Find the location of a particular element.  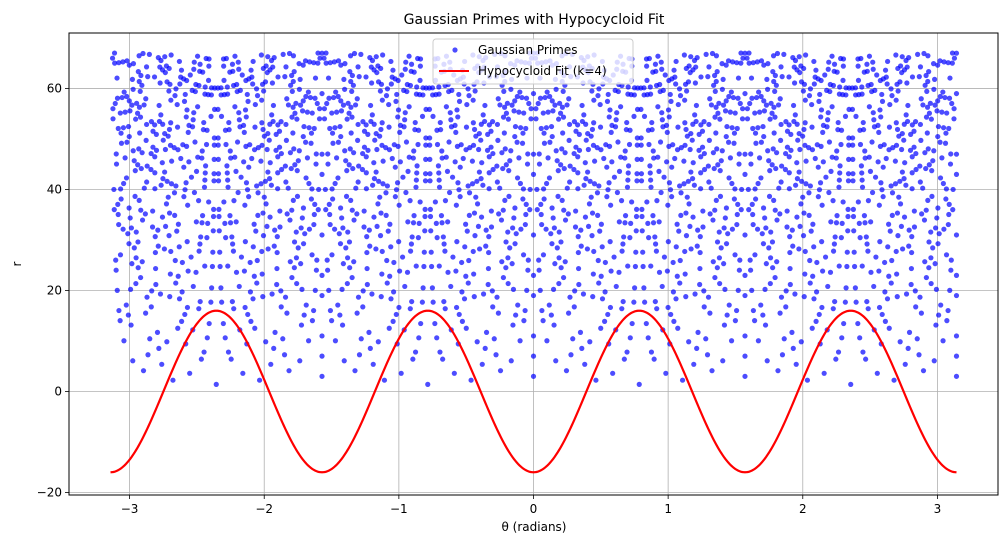

y-tick-label: −20 is located at coordinates (49, 492).